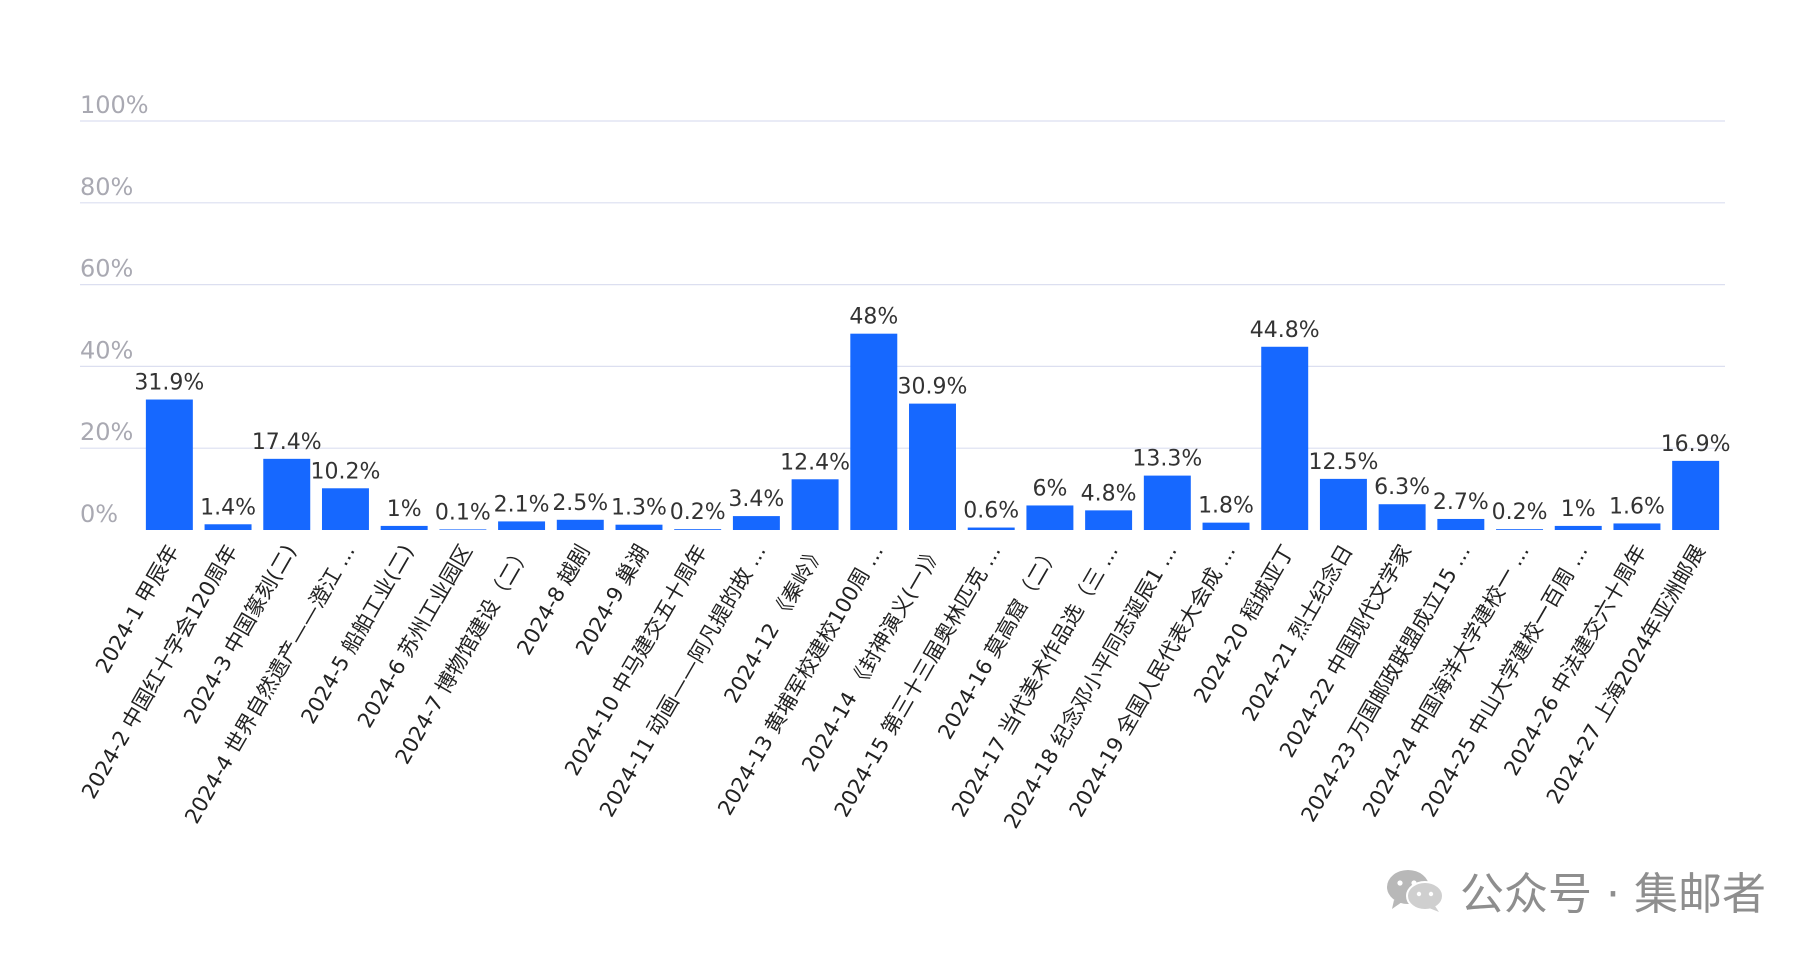  What do you see at coordinates (639, 508) in the screenshot?
I see `bar-value-label: 1.3%` at bounding box center [639, 508].